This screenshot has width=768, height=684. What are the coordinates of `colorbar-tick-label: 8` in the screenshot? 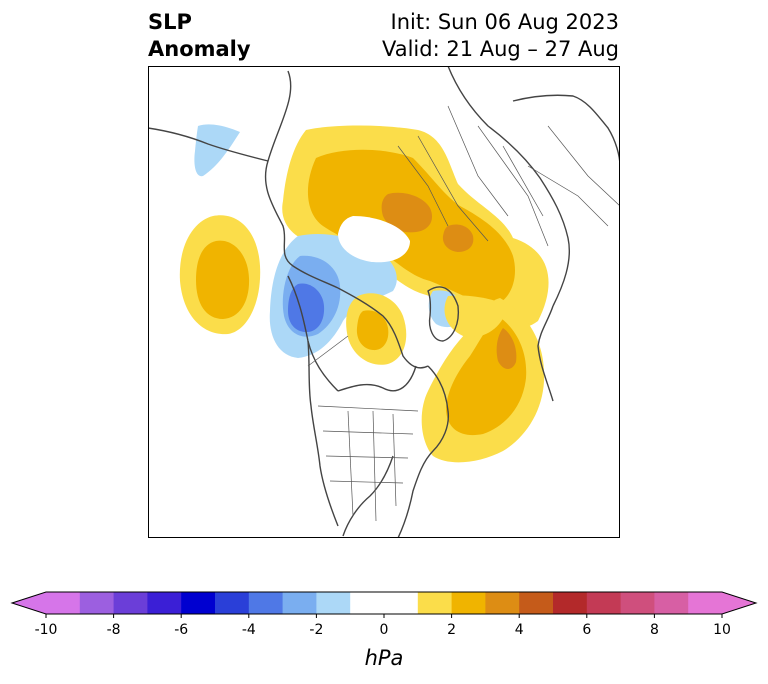 It's located at (654, 630).